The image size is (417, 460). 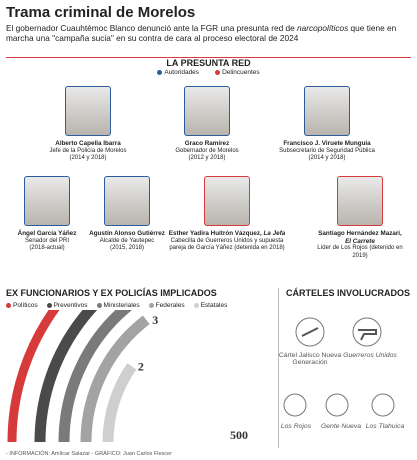 What do you see at coordinates (239, 435) in the screenshot?
I see `value-label: 500` at bounding box center [239, 435].